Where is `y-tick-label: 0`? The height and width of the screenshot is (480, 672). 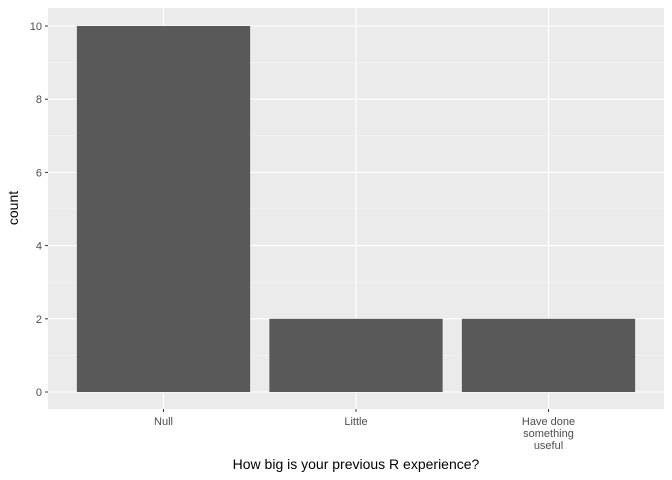
y-tick-label: 0 is located at coordinates (39, 393).